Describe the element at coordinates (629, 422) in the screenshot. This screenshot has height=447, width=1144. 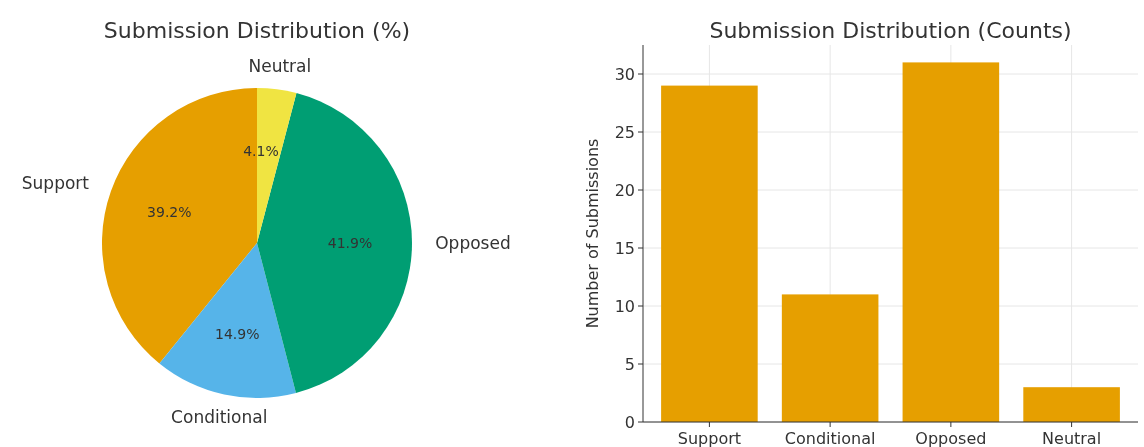
I see `y-tick-label: 0` at that location.